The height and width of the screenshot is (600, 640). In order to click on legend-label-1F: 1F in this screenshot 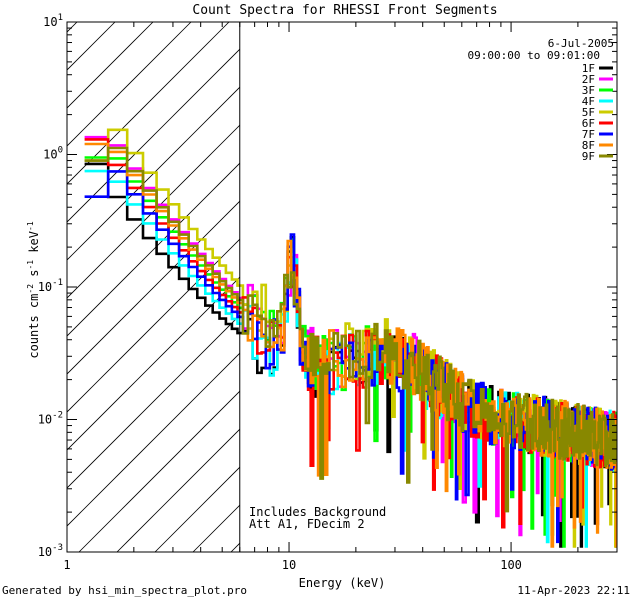, I will do `click(588, 68)`.